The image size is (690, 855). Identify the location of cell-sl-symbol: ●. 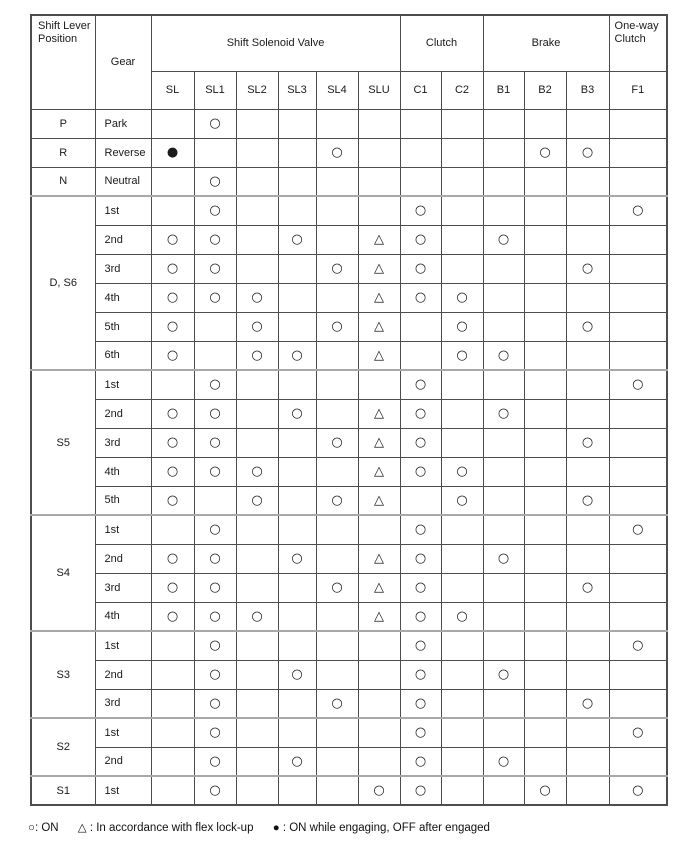
(172, 152).